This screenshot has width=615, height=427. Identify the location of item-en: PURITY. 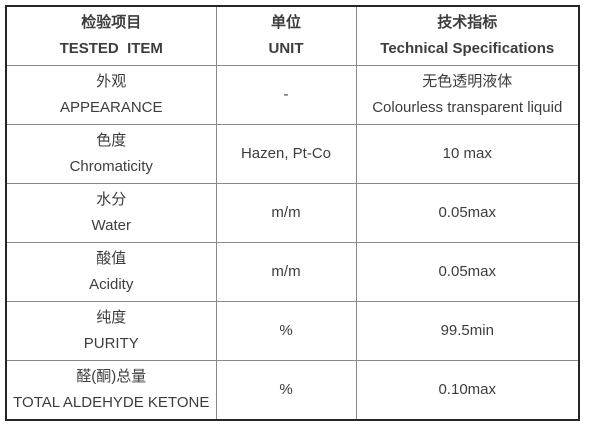
(111, 343).